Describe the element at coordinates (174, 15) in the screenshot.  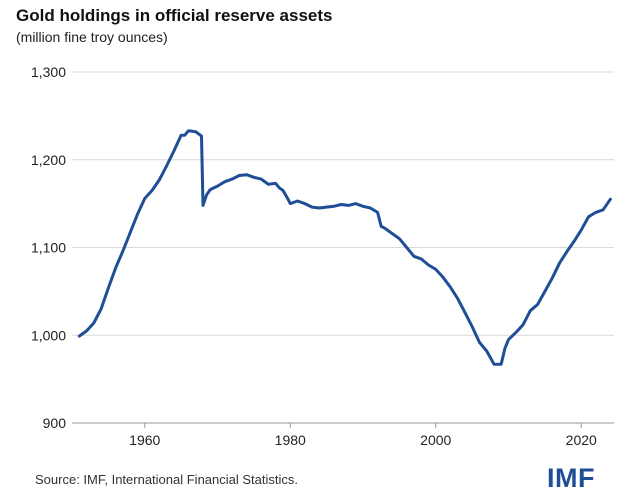
I see `chart-title: Gold holdings in official reserve assets` at that location.